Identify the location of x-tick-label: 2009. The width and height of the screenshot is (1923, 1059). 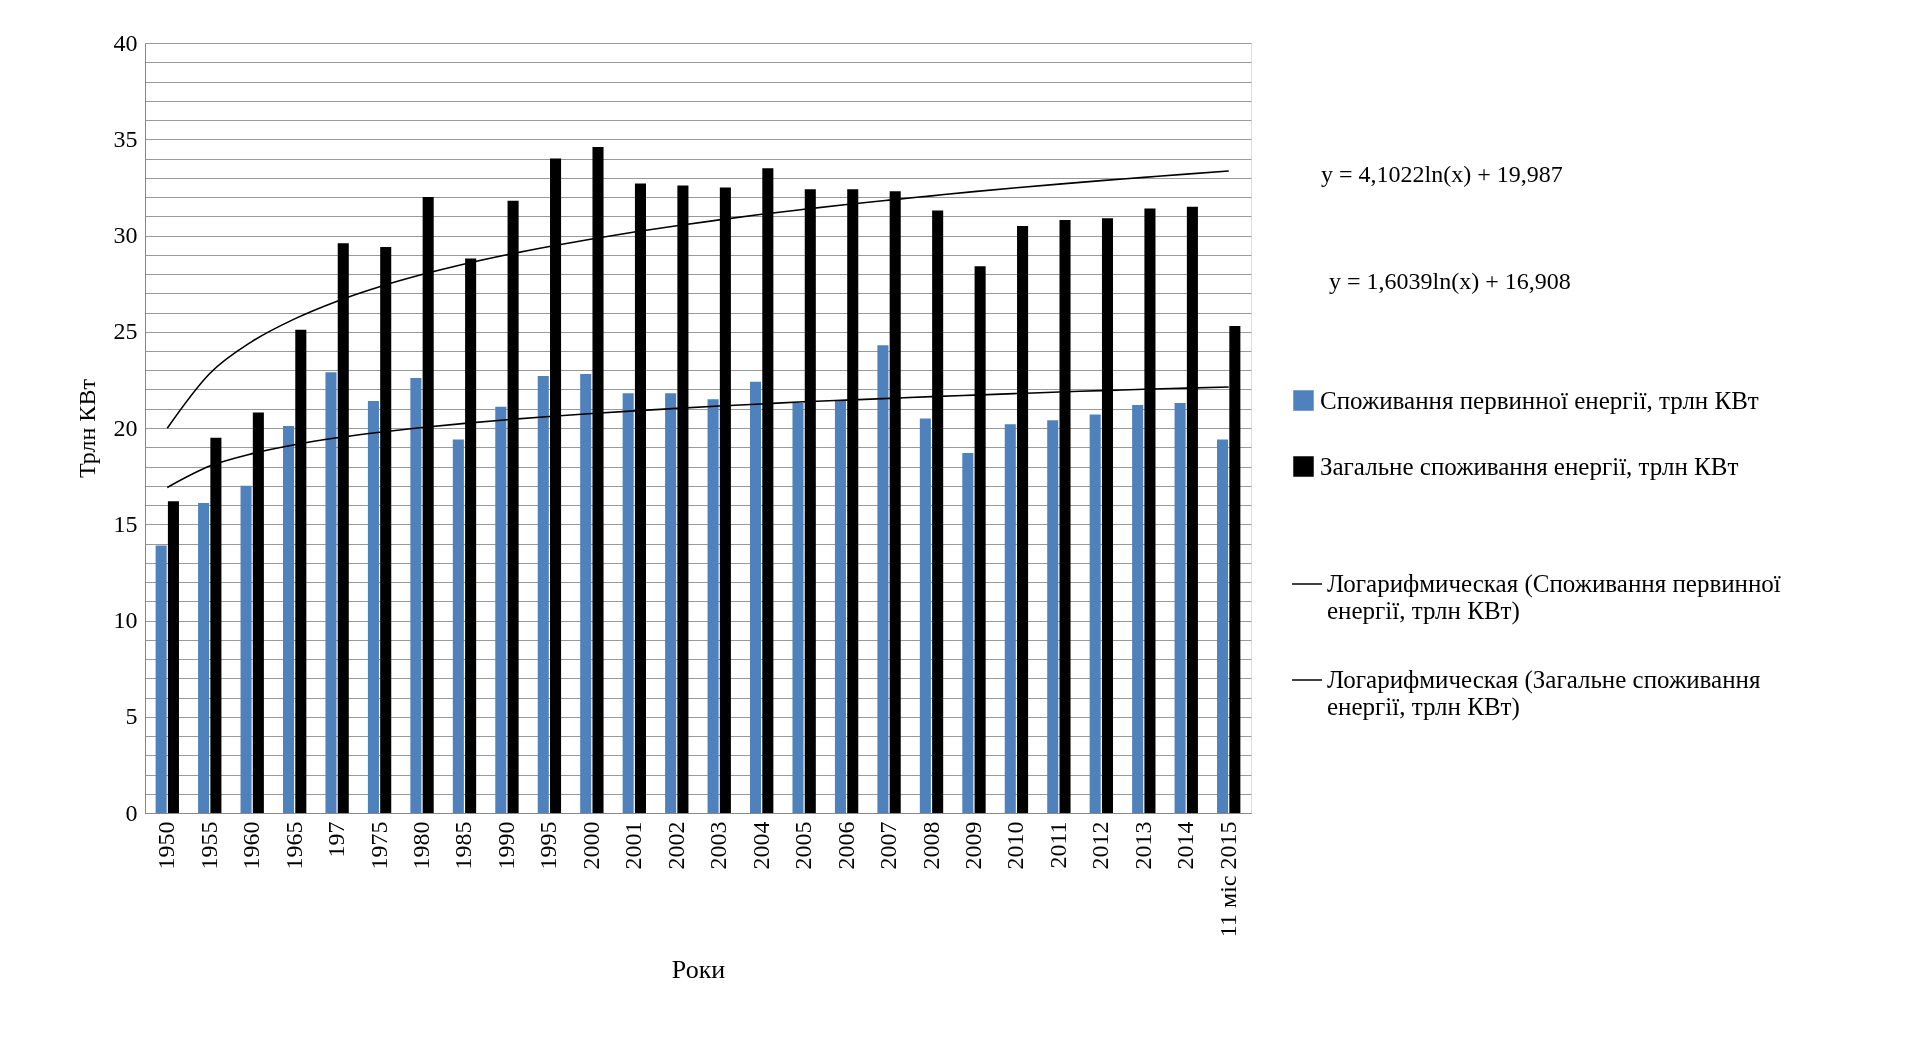
(972, 845).